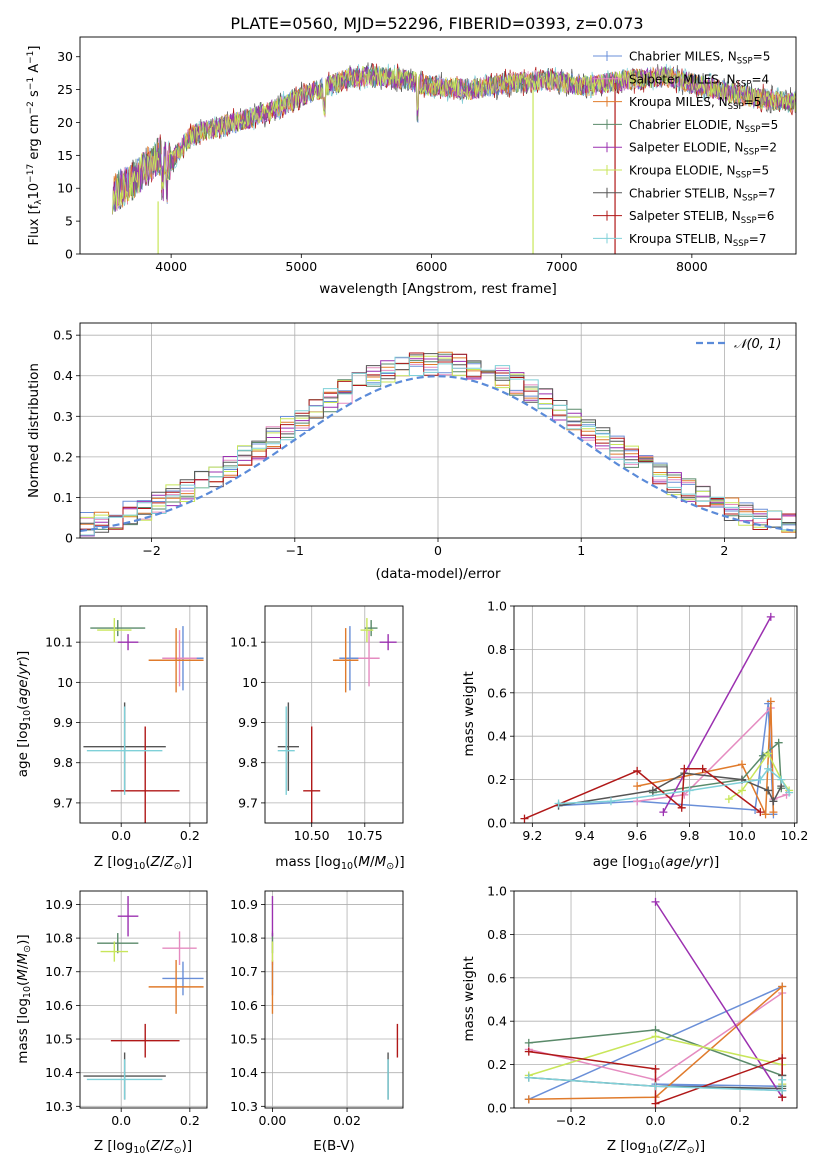 This screenshot has height=1170, width=819. What do you see at coordinates (63, 335) in the screenshot?
I see `y-tick-label: 0.5` at bounding box center [63, 335].